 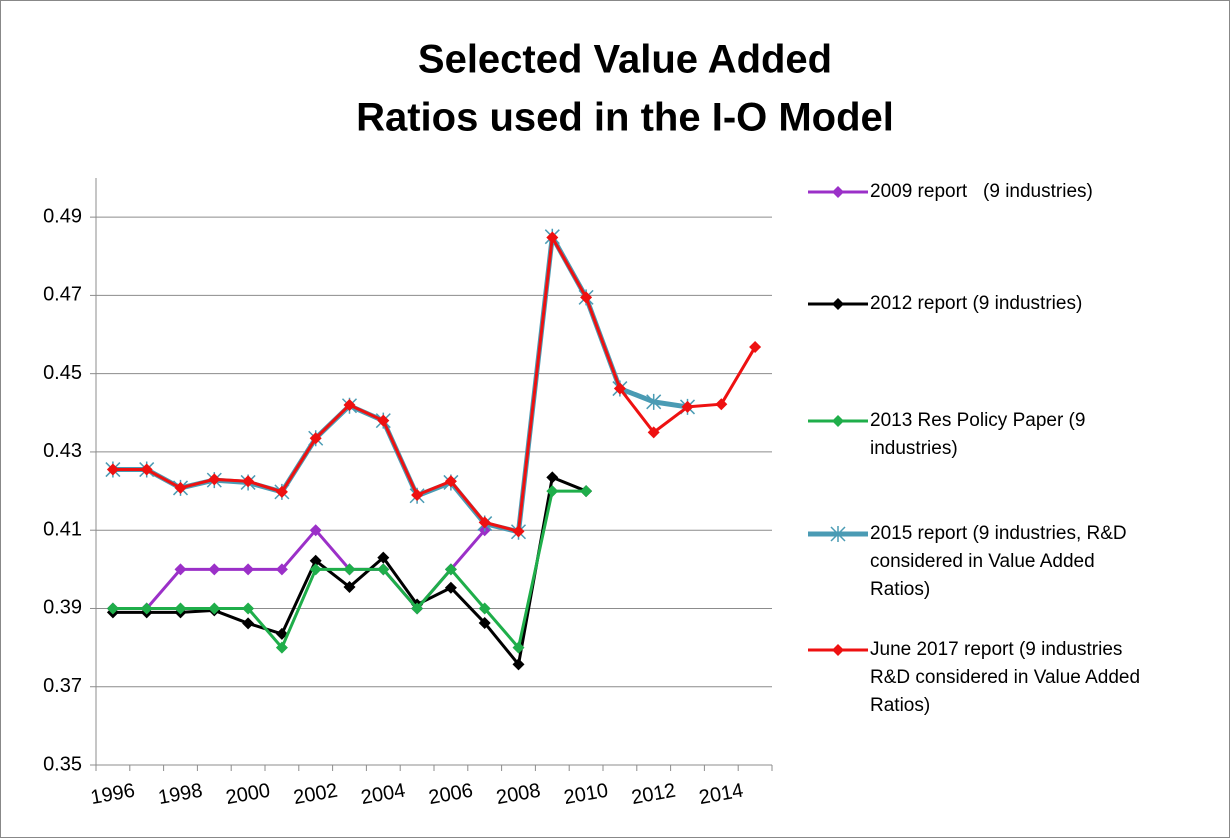 I want to click on y-tick-label: 0.49, so click(x=62, y=216).